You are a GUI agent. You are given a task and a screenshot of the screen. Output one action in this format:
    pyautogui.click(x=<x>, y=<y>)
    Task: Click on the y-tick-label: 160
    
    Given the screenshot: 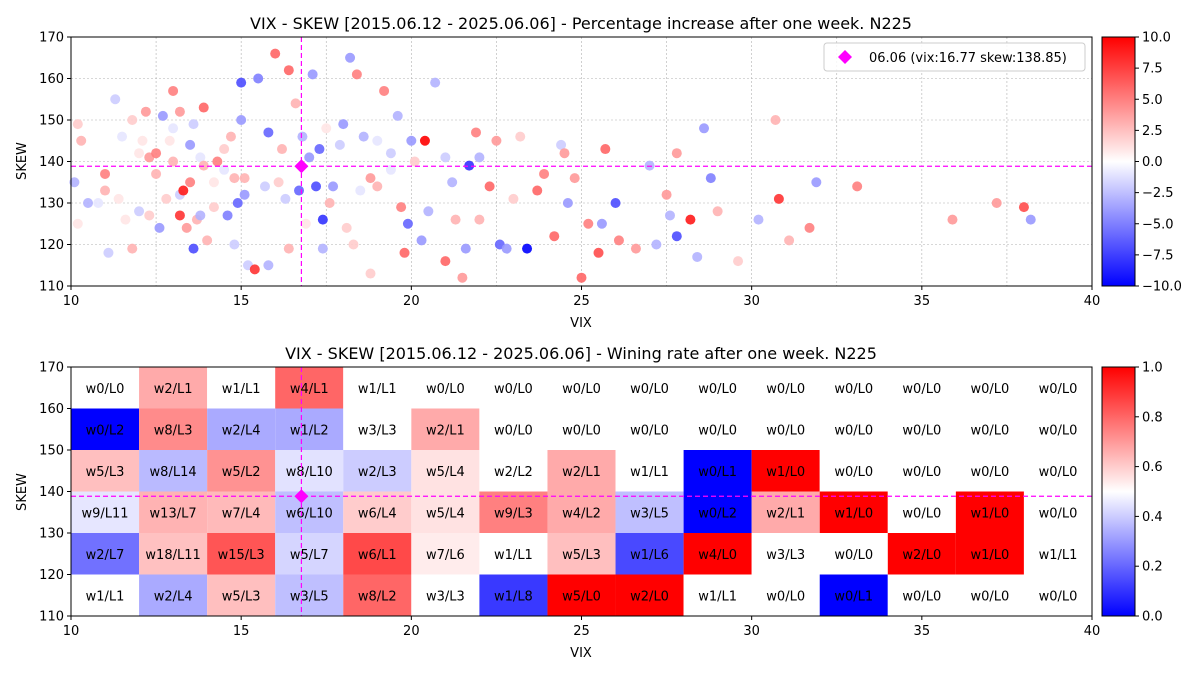 What is the action you would take?
    pyautogui.click(x=51, y=79)
    